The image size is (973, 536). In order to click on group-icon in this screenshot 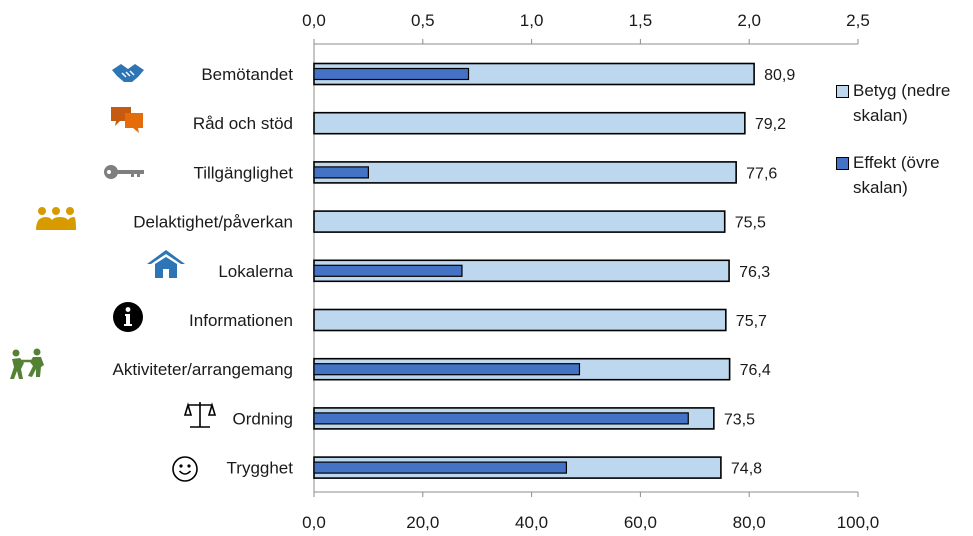, I will do `click(56, 218)`.